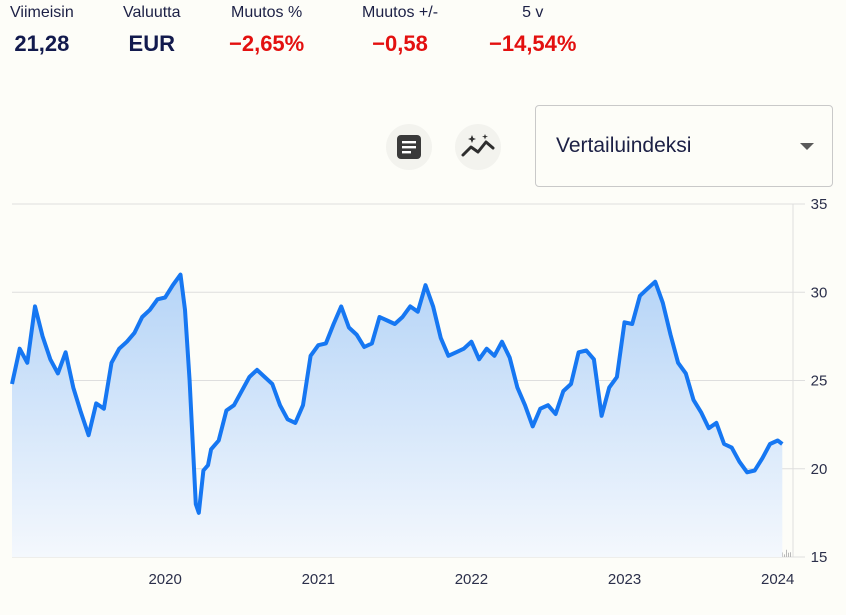 The image size is (846, 615). I want to click on stat-value: −2,65%, so click(267, 43).